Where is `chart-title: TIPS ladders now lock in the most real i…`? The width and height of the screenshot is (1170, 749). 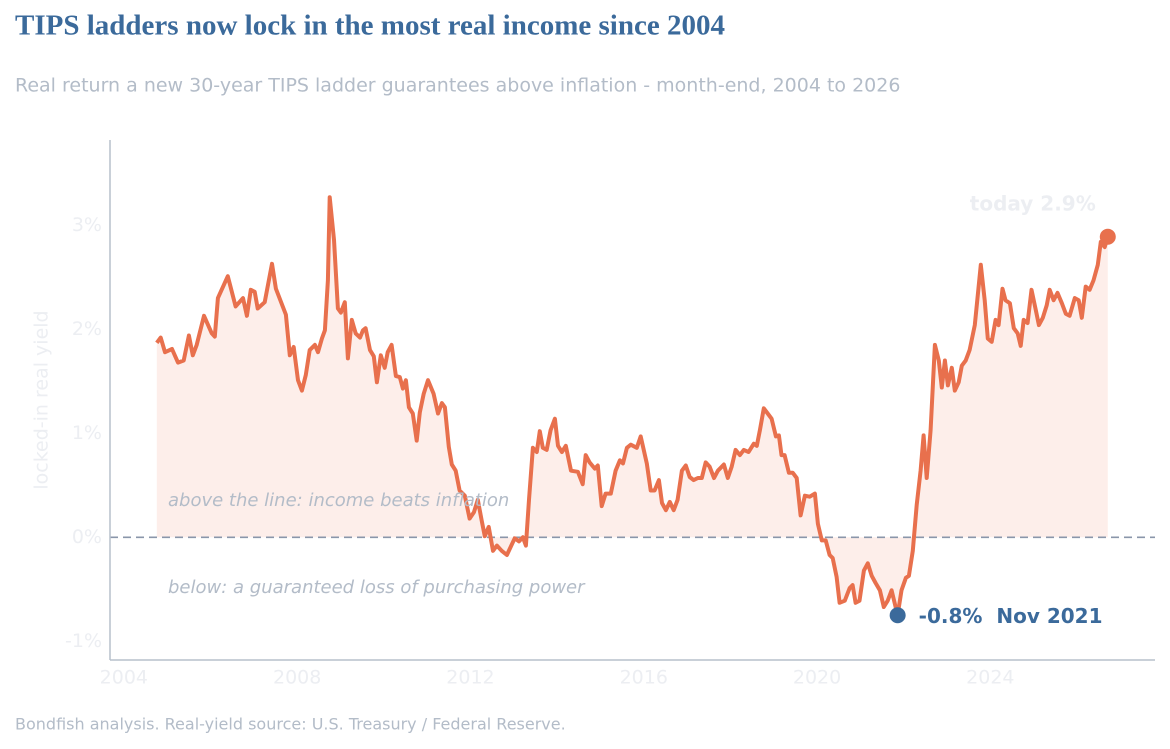
chart-title: TIPS ladders now lock in the most real i… is located at coordinates (370, 26).